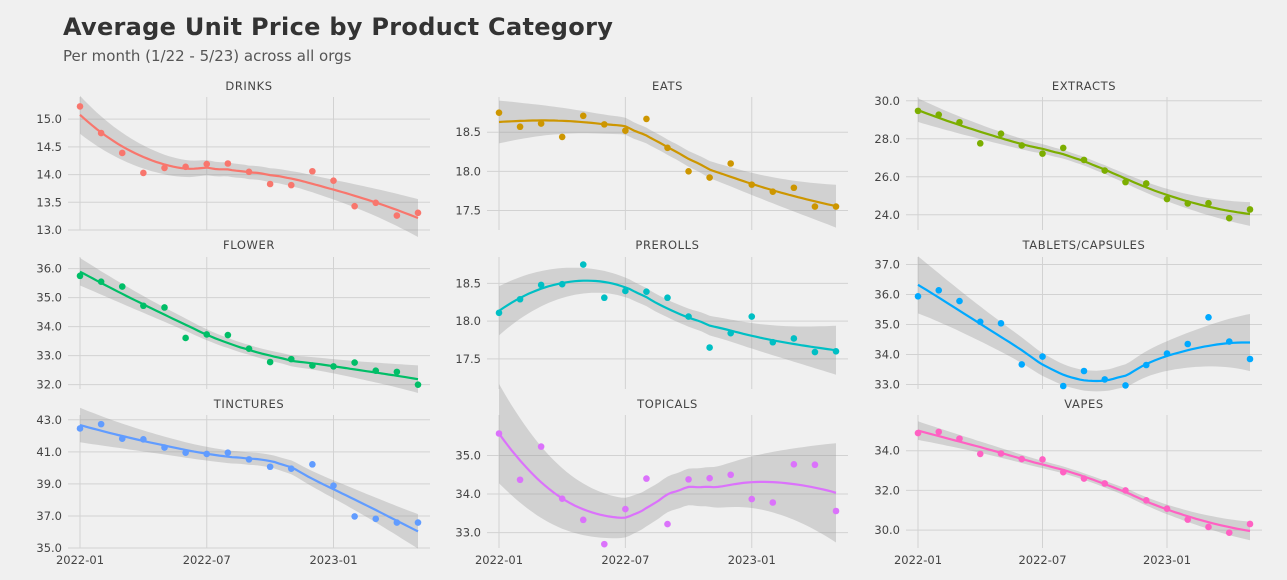 Image resolution: width=1287 pixels, height=580 pixels. Describe the element at coordinates (1042, 560) in the screenshot. I see `x-tick-label: 2022-07` at that location.